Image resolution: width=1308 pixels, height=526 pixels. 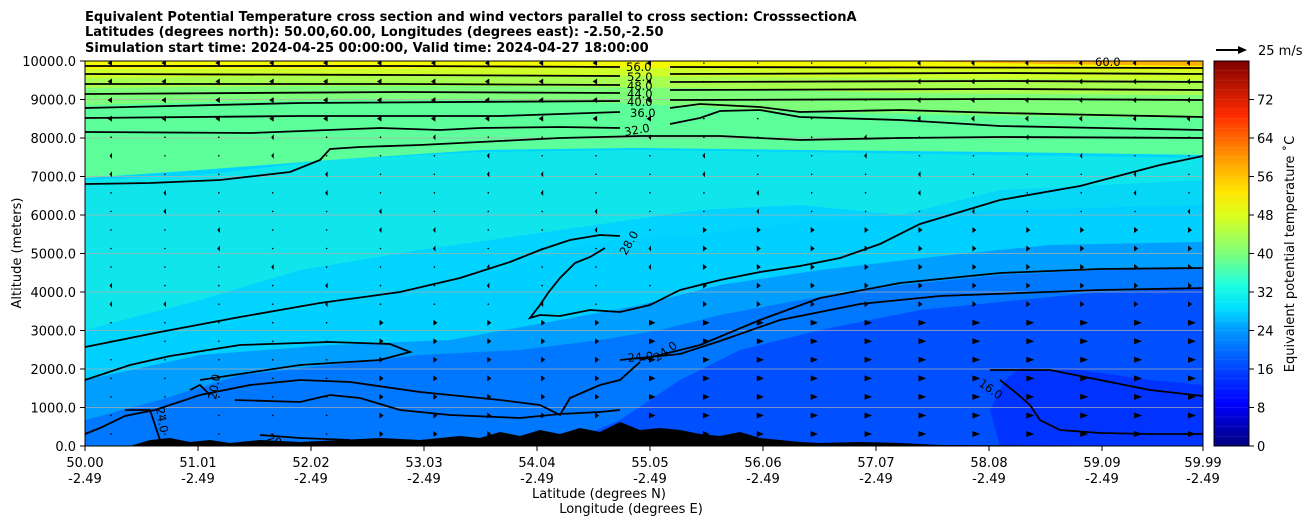 What do you see at coordinates (1261, 409) in the screenshot?
I see `colorbar-tick-label: 8` at bounding box center [1261, 409].